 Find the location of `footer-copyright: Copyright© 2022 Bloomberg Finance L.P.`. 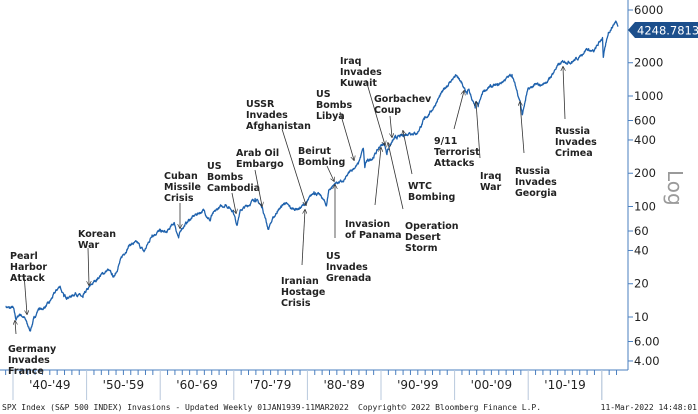

footer-copyright: Copyright© 2022 Bloomberg Finance L.P. is located at coordinates (449, 407).